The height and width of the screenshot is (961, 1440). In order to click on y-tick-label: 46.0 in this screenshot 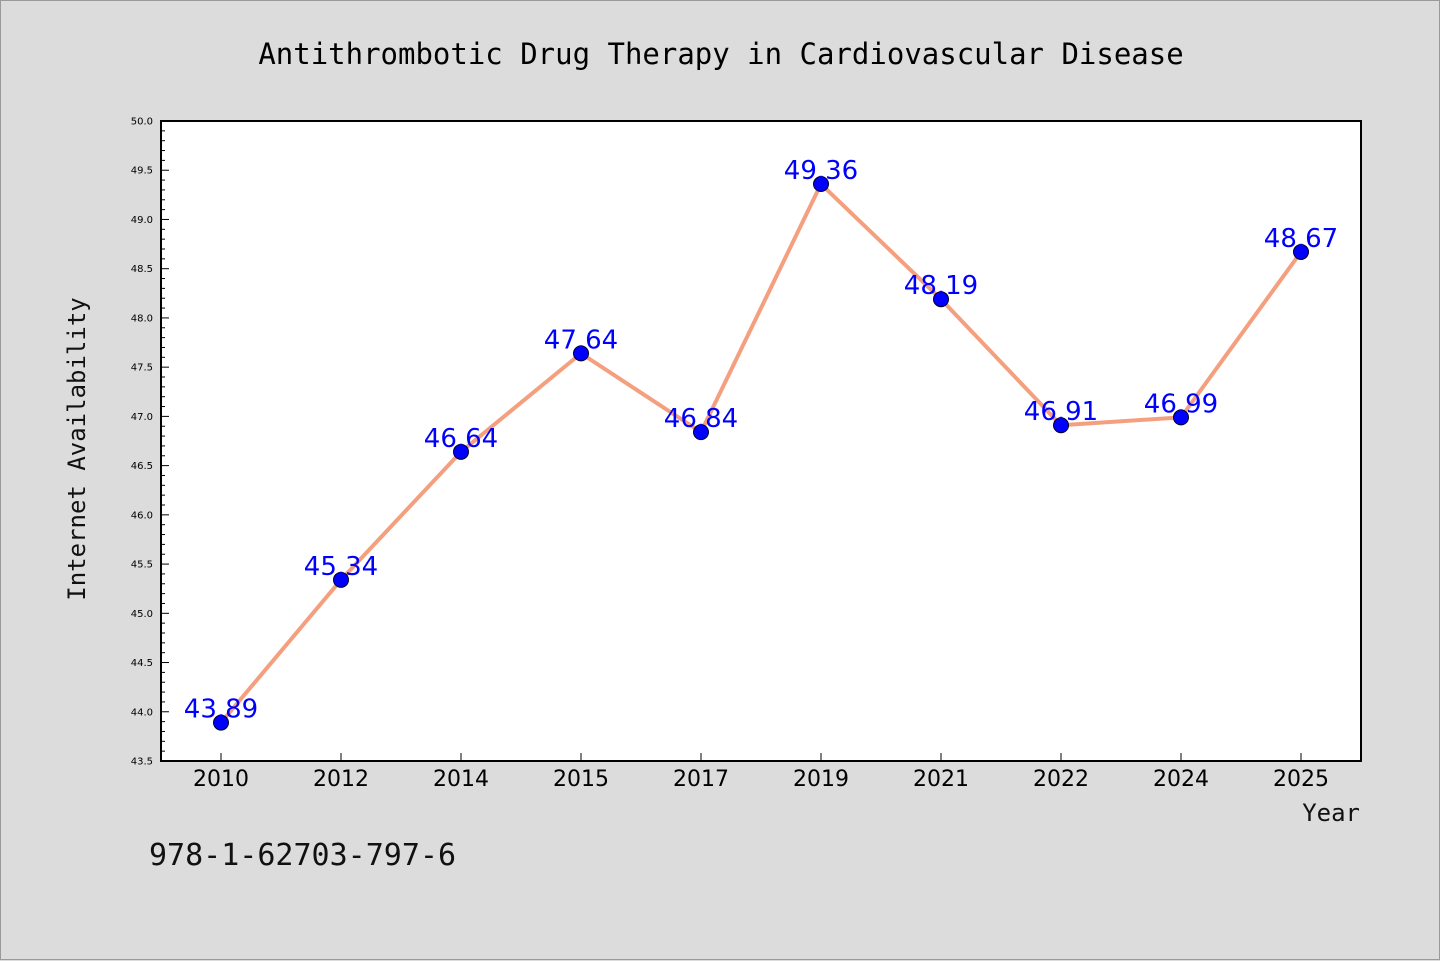, I will do `click(142, 515)`.